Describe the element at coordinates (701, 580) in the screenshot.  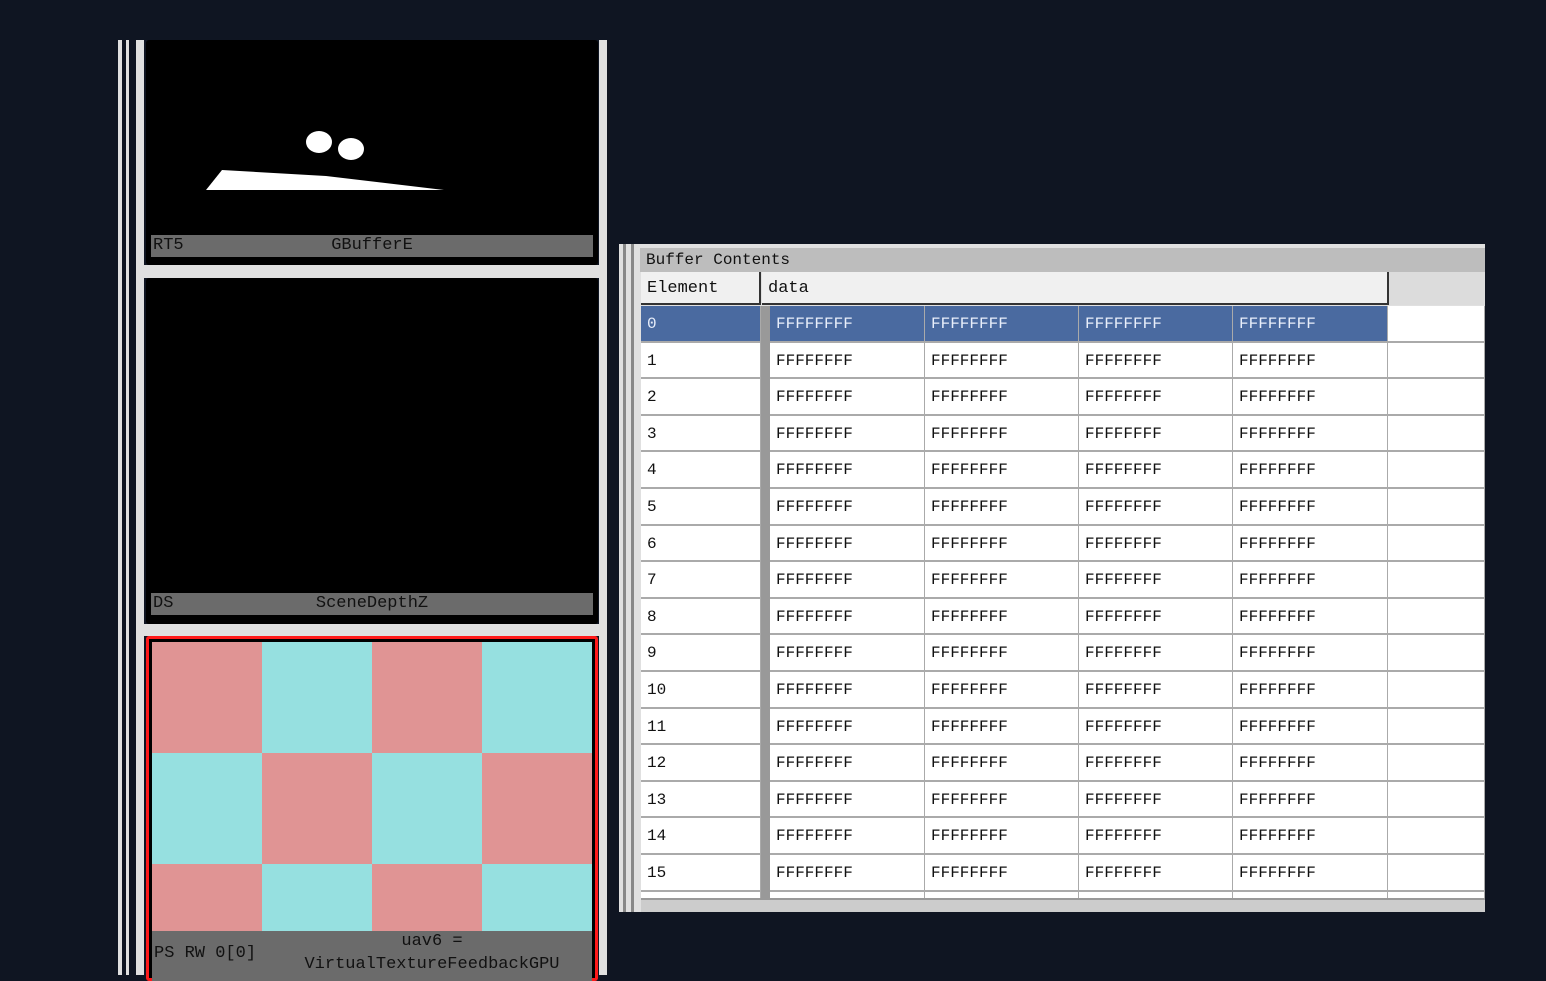
I see `element-index-cell: 7` at that location.